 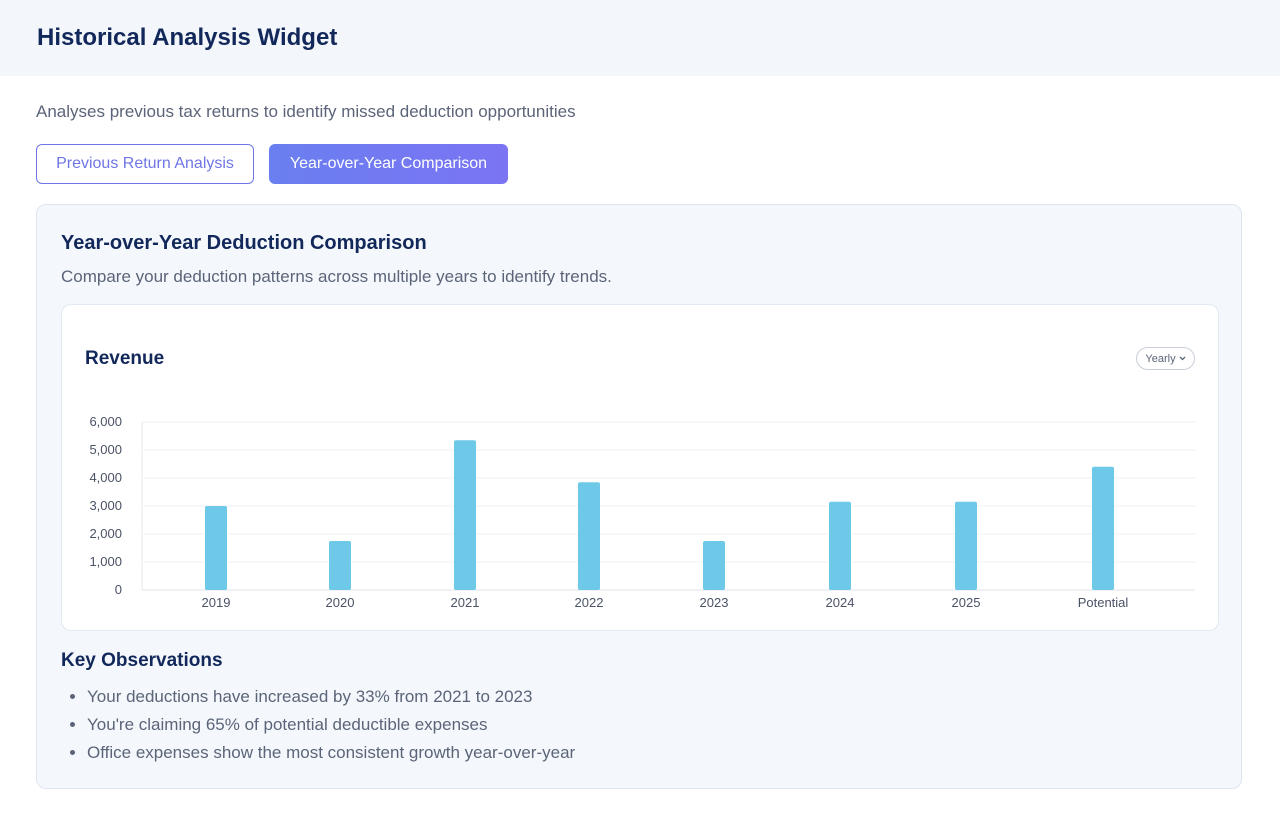 I want to click on x-tick-label: 2022, so click(x=589, y=602).